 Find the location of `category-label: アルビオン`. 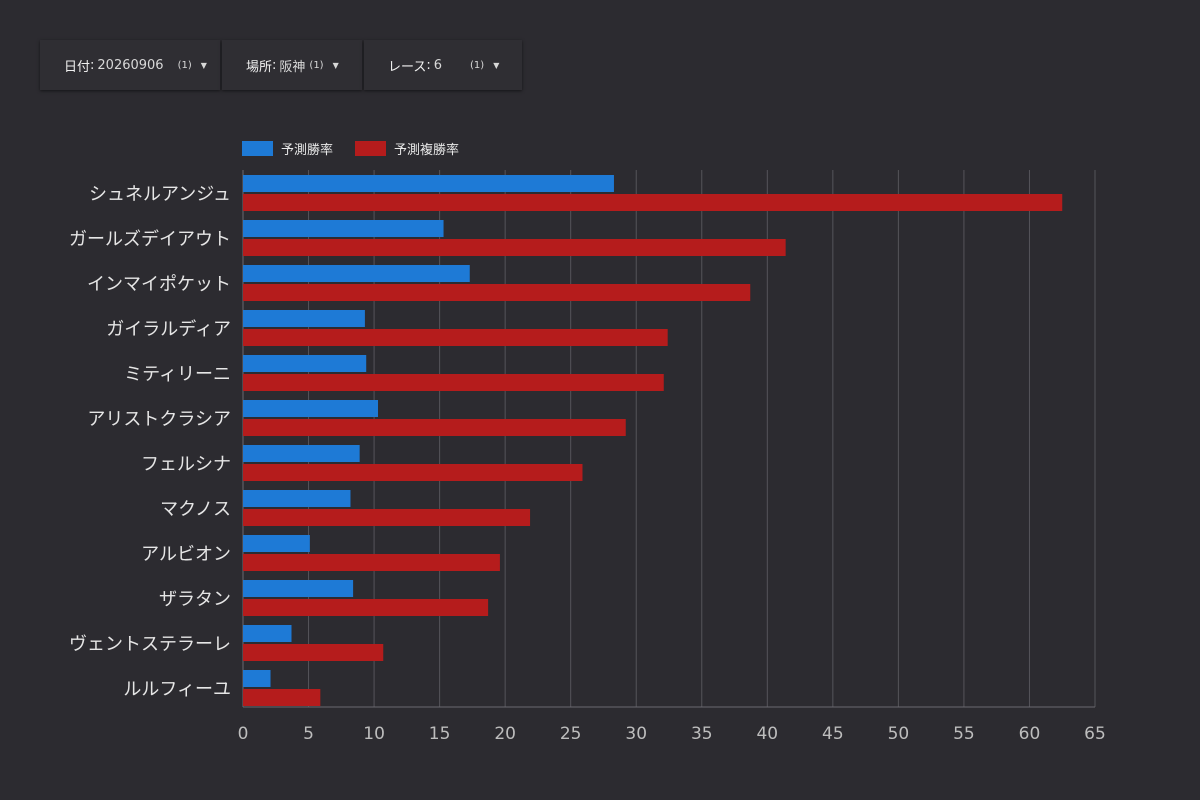

category-label: アルビオン is located at coordinates (186, 554).